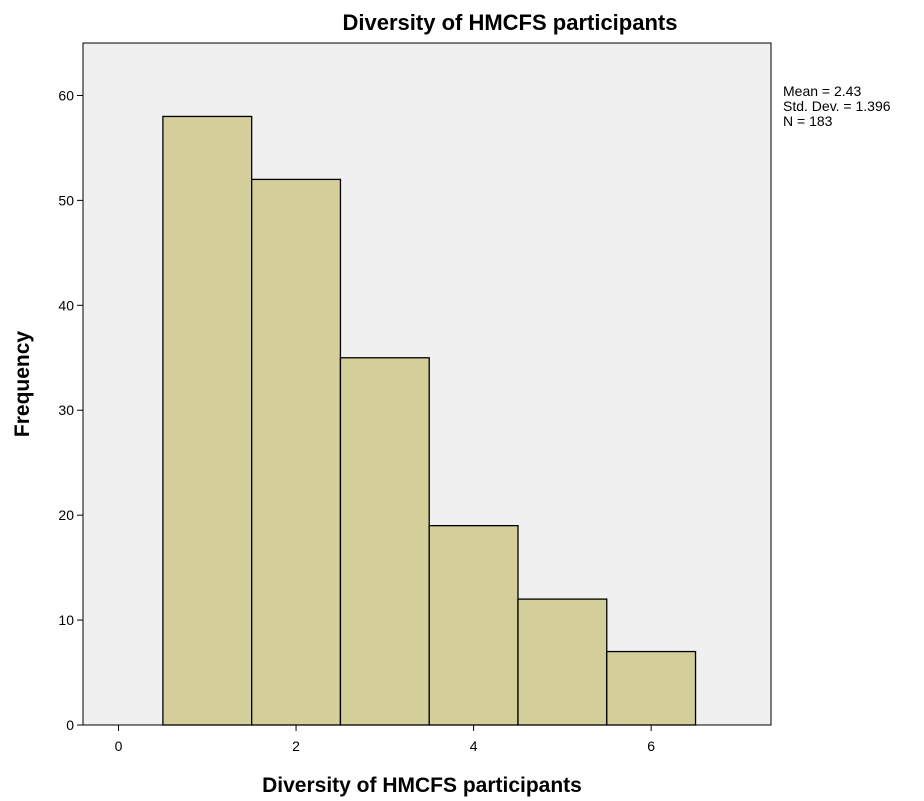 The width and height of the screenshot is (924, 801). Describe the element at coordinates (70, 725) in the screenshot. I see `y-tick-label: 0` at that location.